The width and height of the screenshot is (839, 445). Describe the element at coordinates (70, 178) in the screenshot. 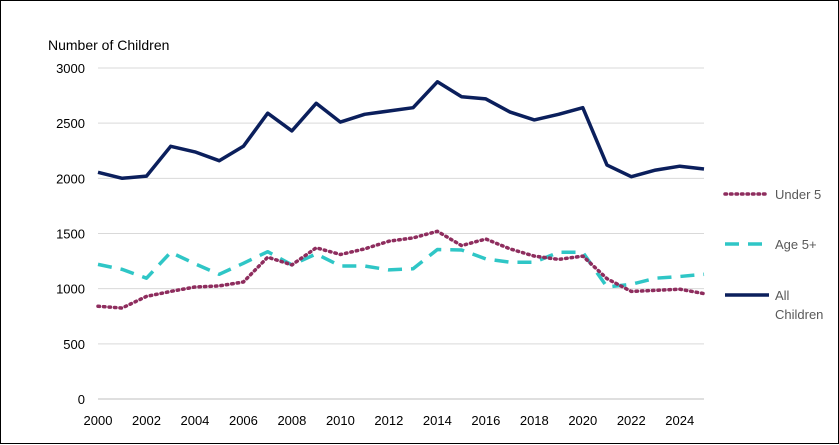

I see `y-tick-label: 2000` at that location.